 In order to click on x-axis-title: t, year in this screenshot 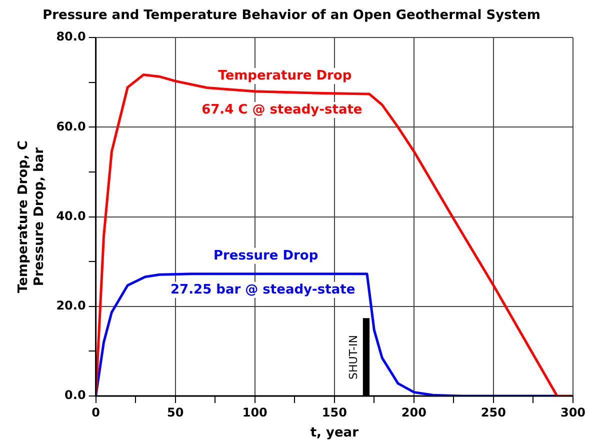, I will do `click(335, 433)`.